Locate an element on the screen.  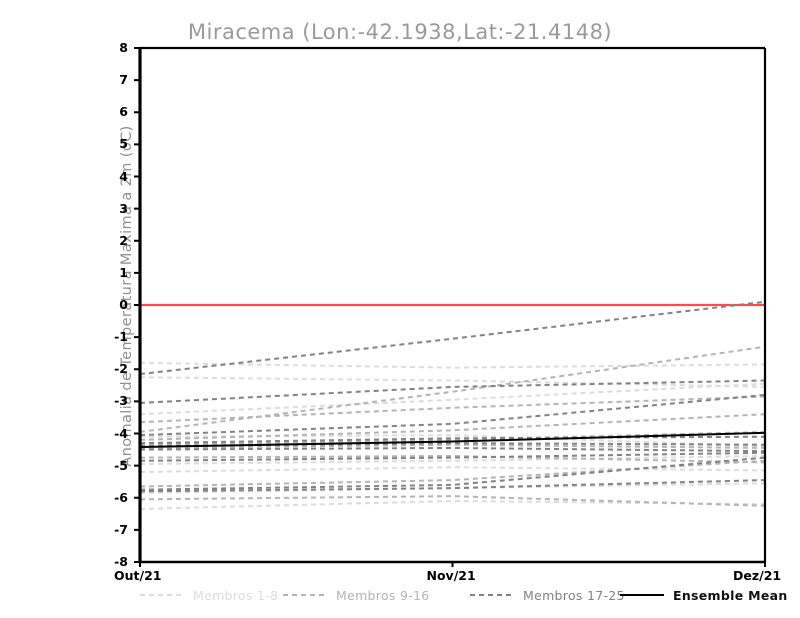
legend-item: Ensemble Mean is located at coordinates (704, 595).